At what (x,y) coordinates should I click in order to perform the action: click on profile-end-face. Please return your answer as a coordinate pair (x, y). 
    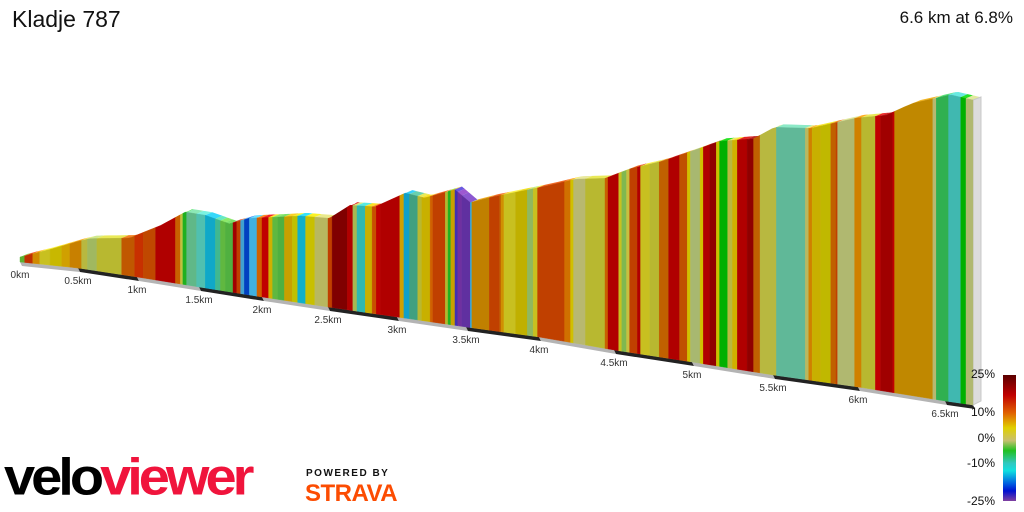
    Looking at the image, I should click on (977, 251).